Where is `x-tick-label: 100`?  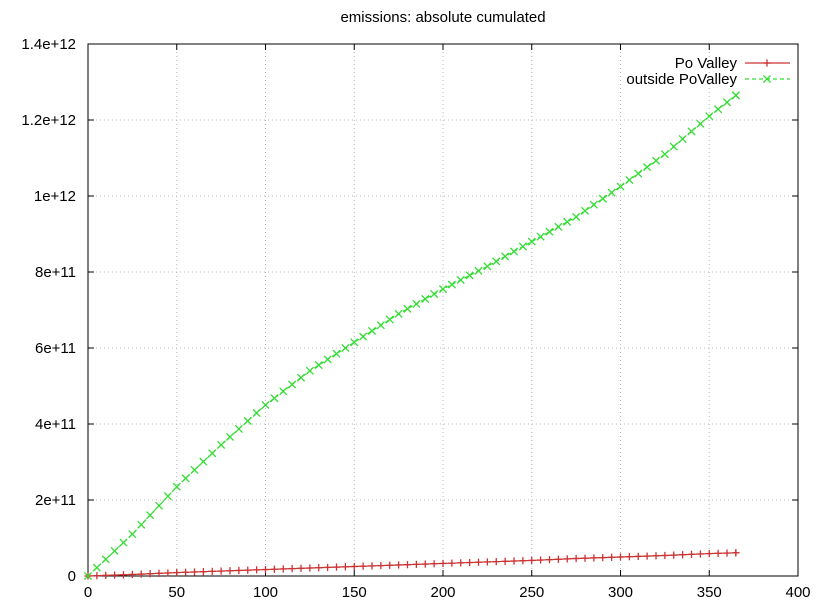
x-tick-label: 100 is located at coordinates (265, 592).